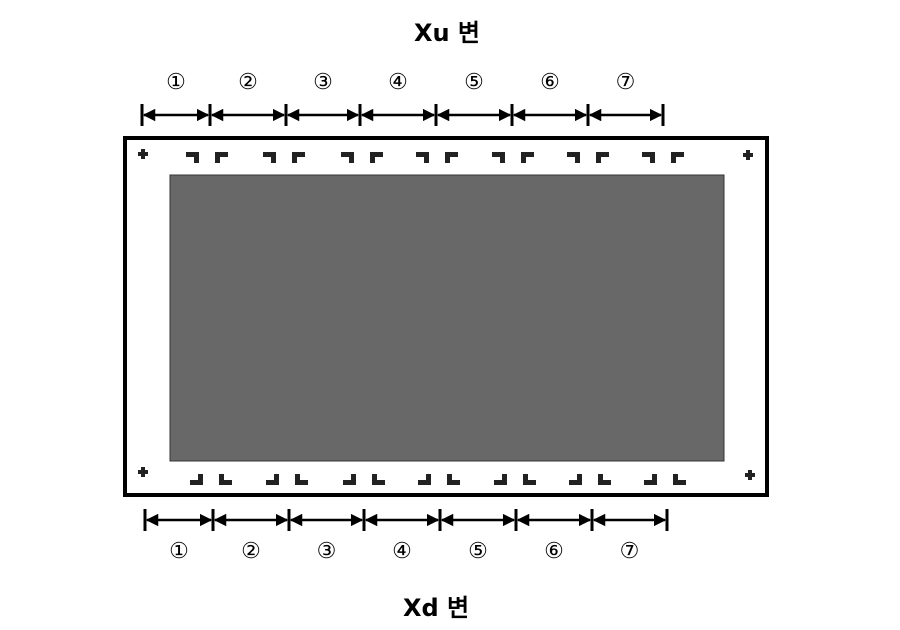  Describe the element at coordinates (435, 157) in the screenshot. I see `top-alignment-markers` at that location.